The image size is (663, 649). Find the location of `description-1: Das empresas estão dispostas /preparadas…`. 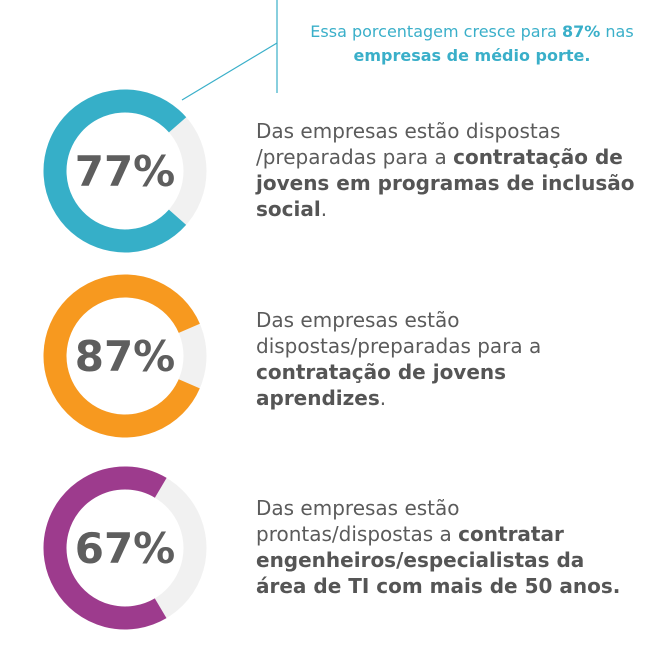

description-1: Das empresas estão dispostas /preparadas… is located at coordinates (456, 170).